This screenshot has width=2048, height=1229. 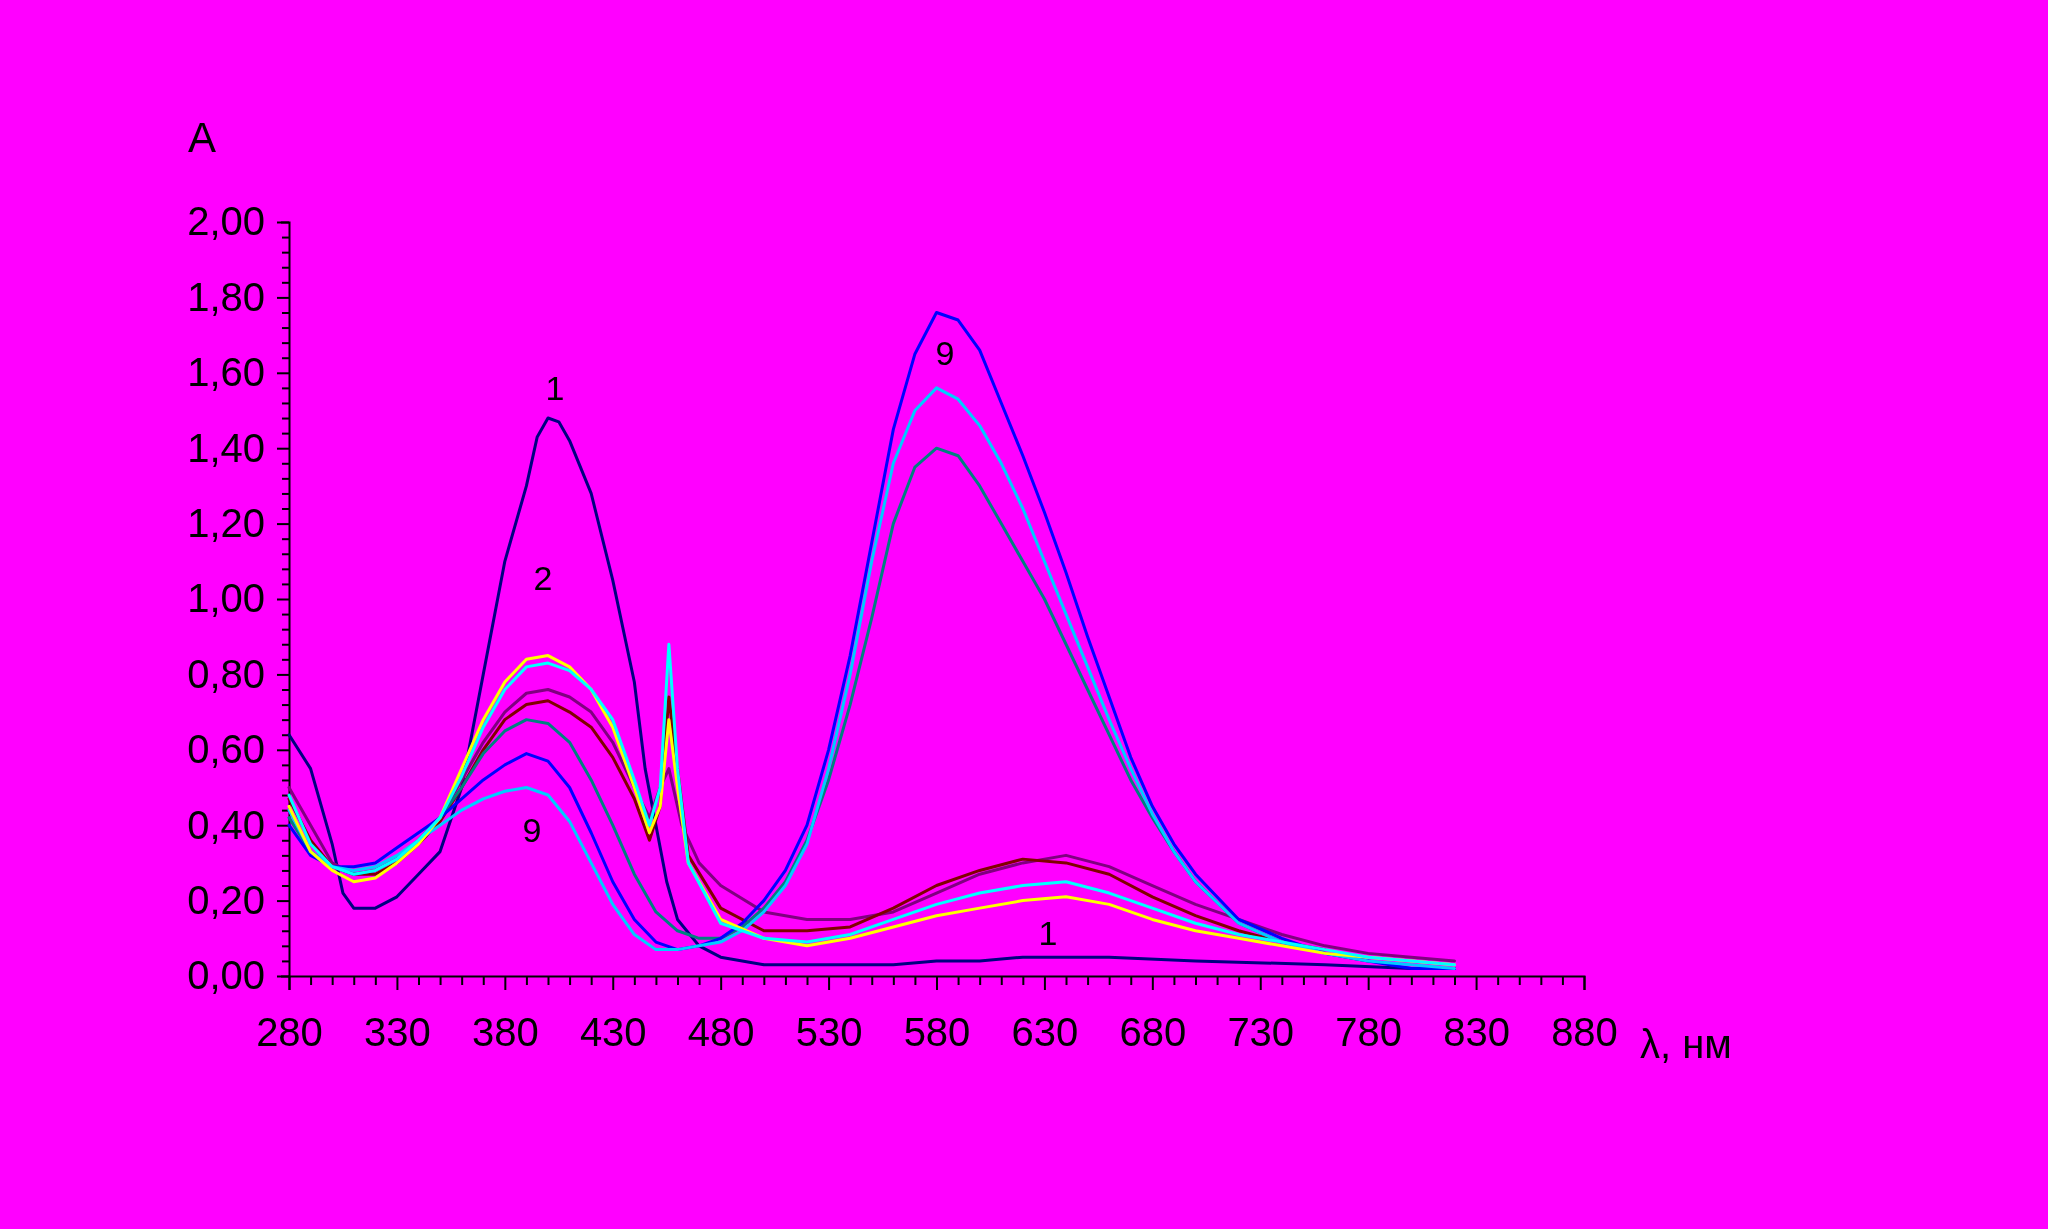 I want to click on x-tick-label: 630, so click(x=1045, y=1032).